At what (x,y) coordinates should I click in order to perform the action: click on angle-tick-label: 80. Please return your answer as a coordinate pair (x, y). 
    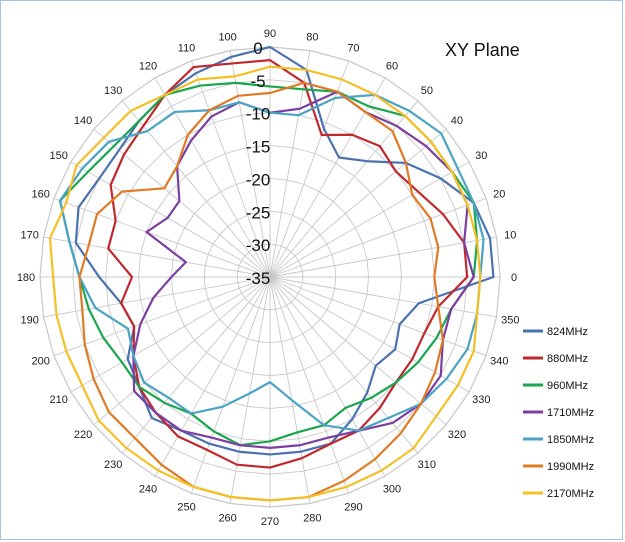
    Looking at the image, I should click on (312, 38).